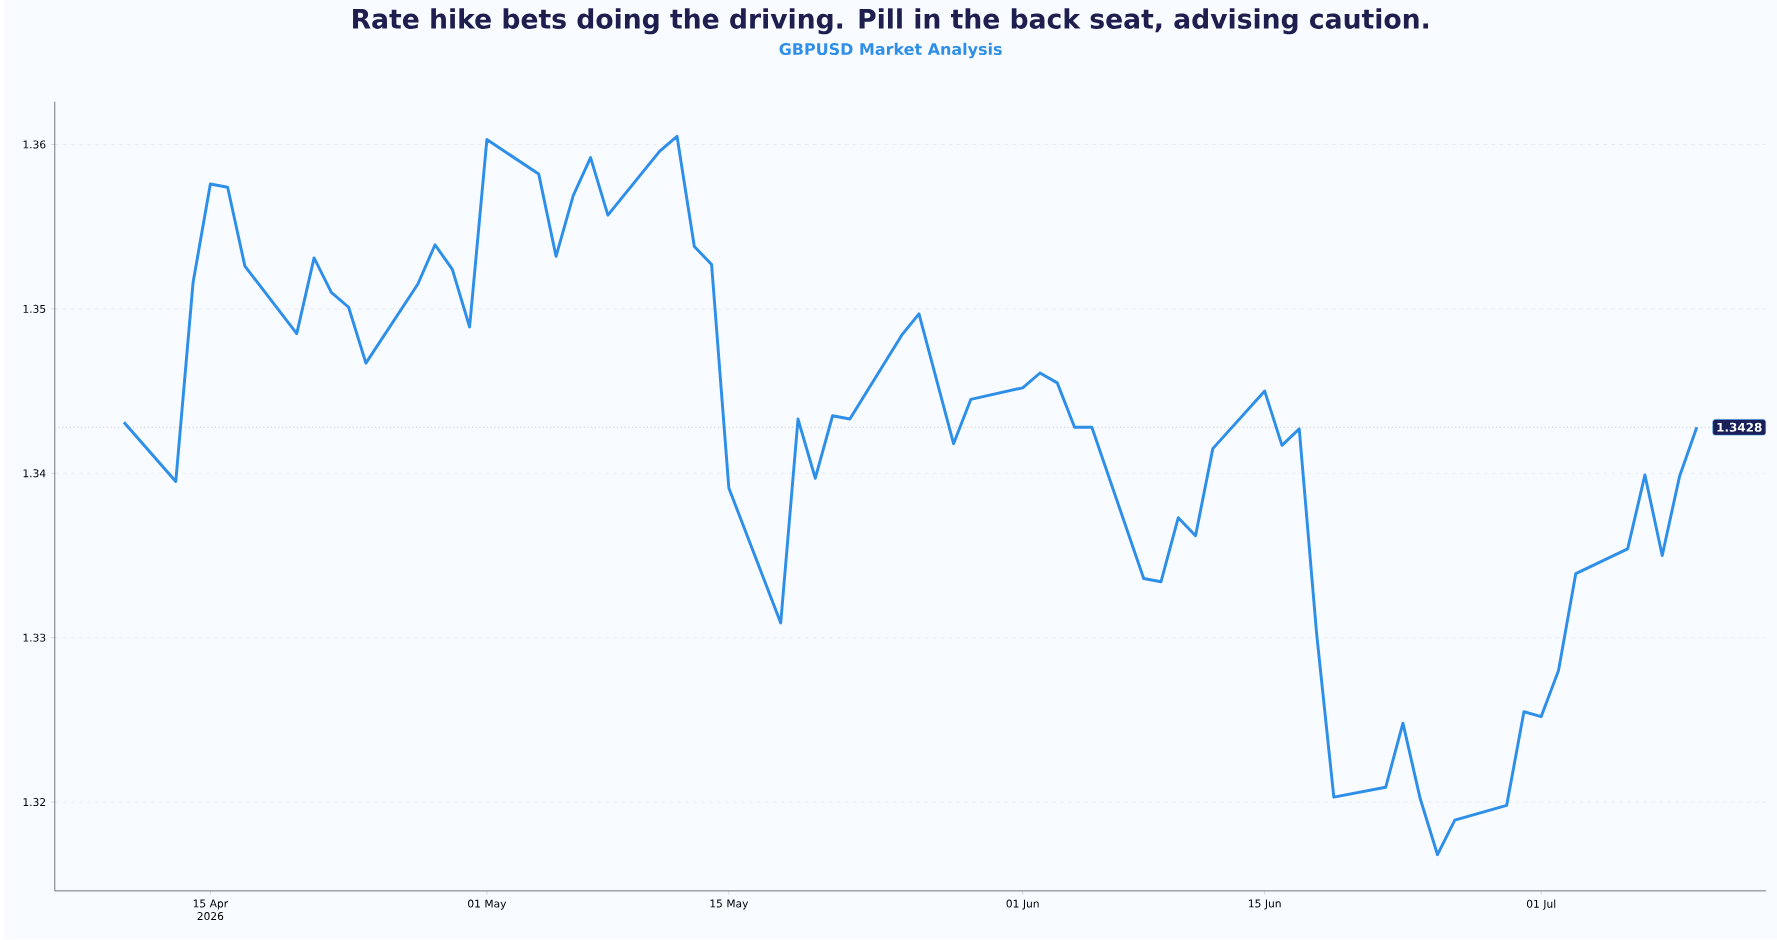 Image resolution: width=1777 pixels, height=940 pixels. I want to click on x-tick-label: 01 Jul, so click(1541, 904).